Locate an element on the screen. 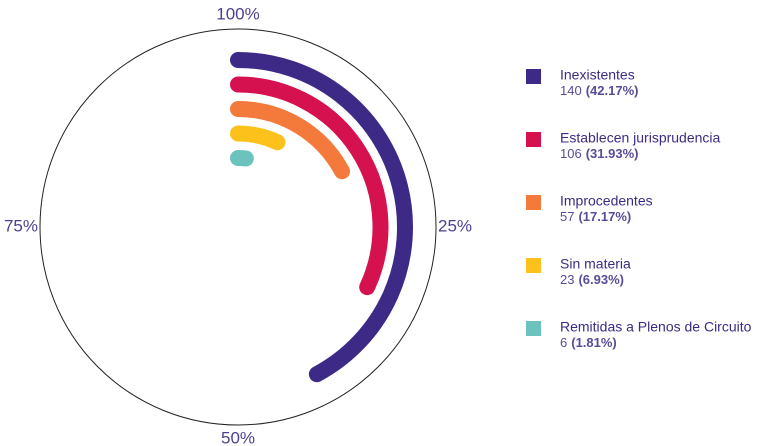  legend-value: 140 (42.17%) is located at coordinates (599, 90).